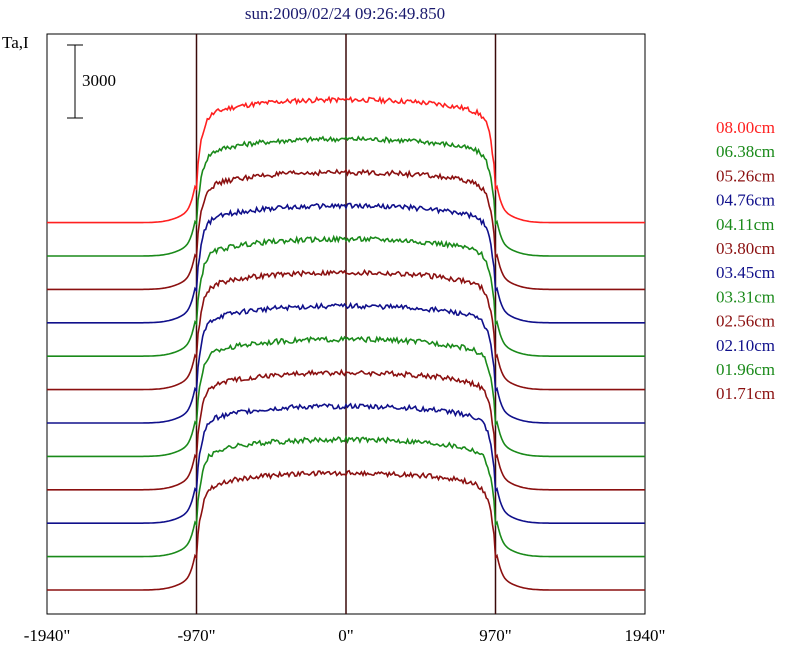 Image resolution: width=791 pixels, height=649 pixels. What do you see at coordinates (346, 362) in the screenshot?
I see `series-line-03.45cm` at bounding box center [346, 362].